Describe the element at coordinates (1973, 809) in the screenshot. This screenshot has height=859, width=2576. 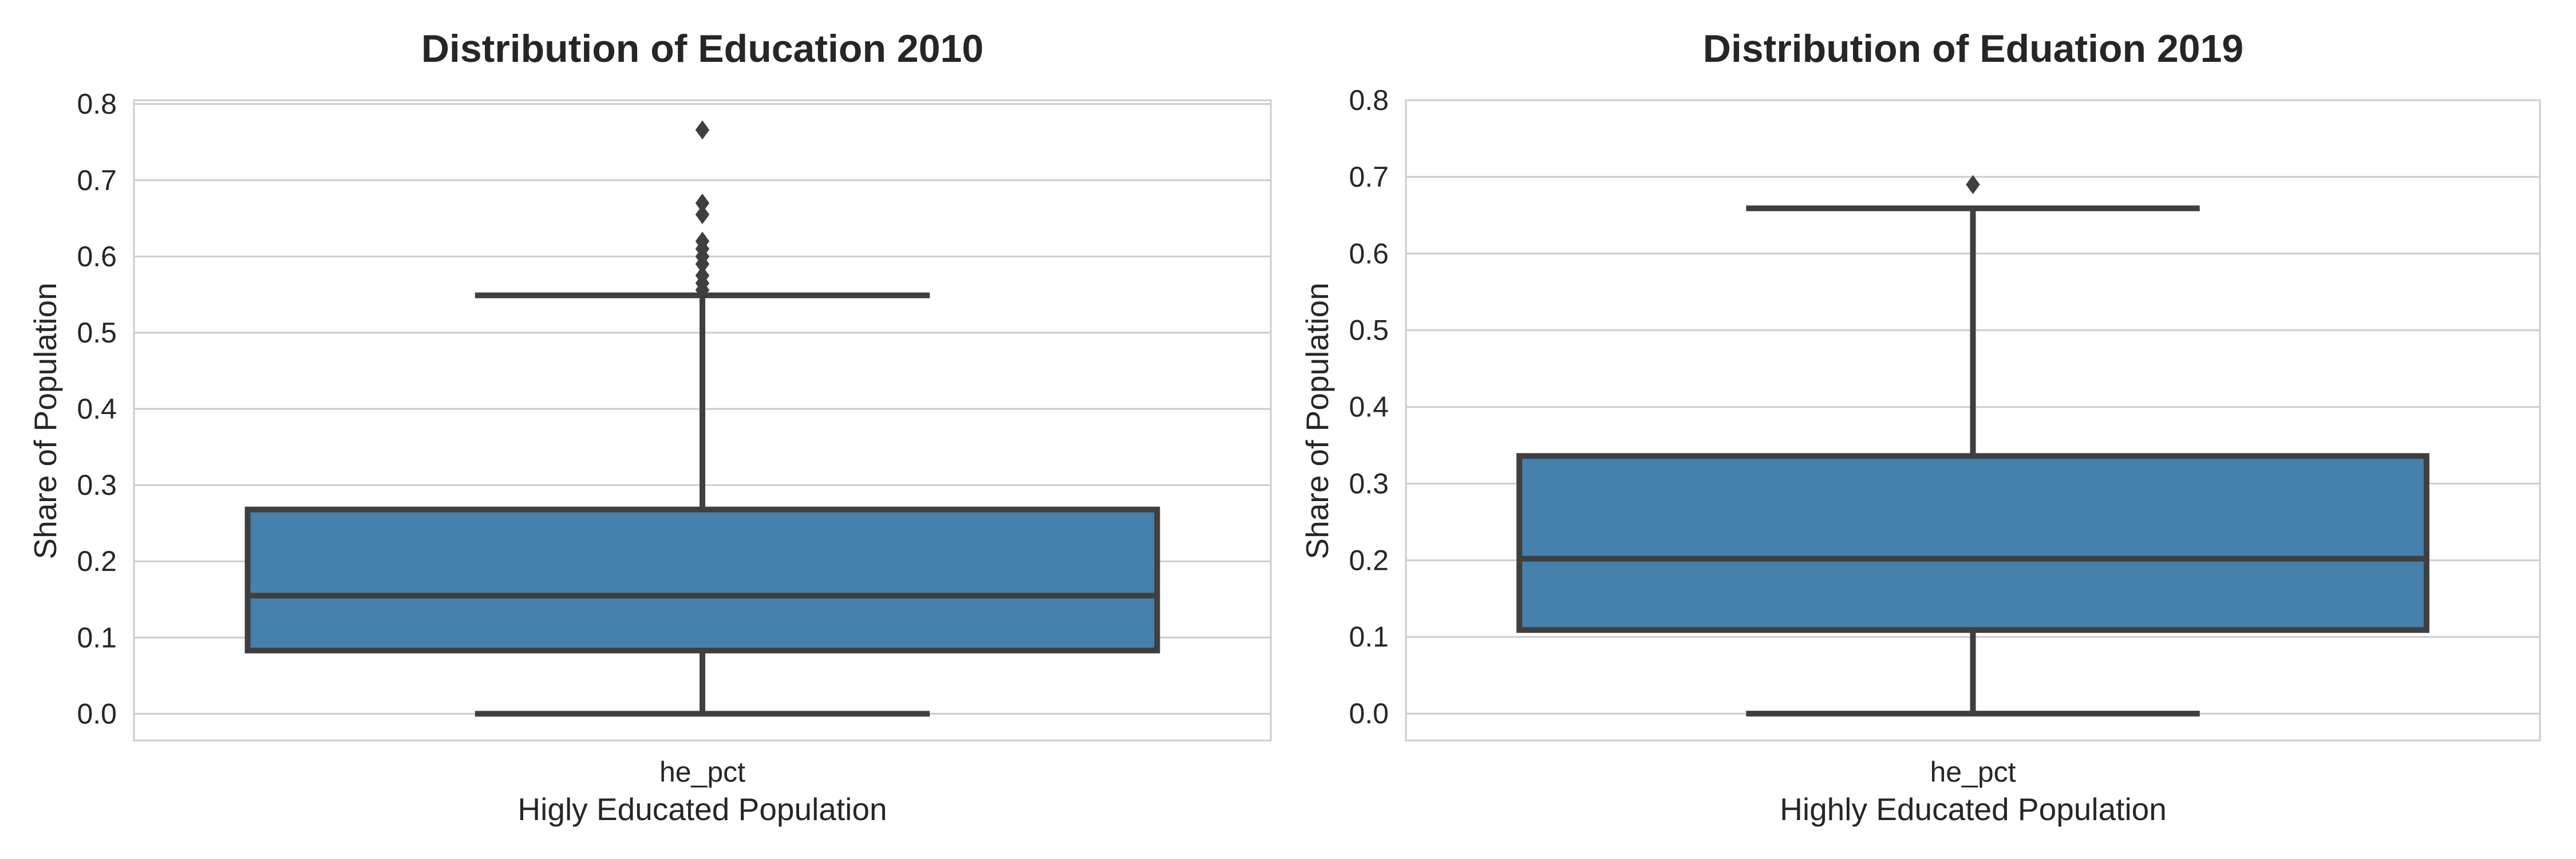
I see `x-axis-label: Highly Educated Population` at that location.